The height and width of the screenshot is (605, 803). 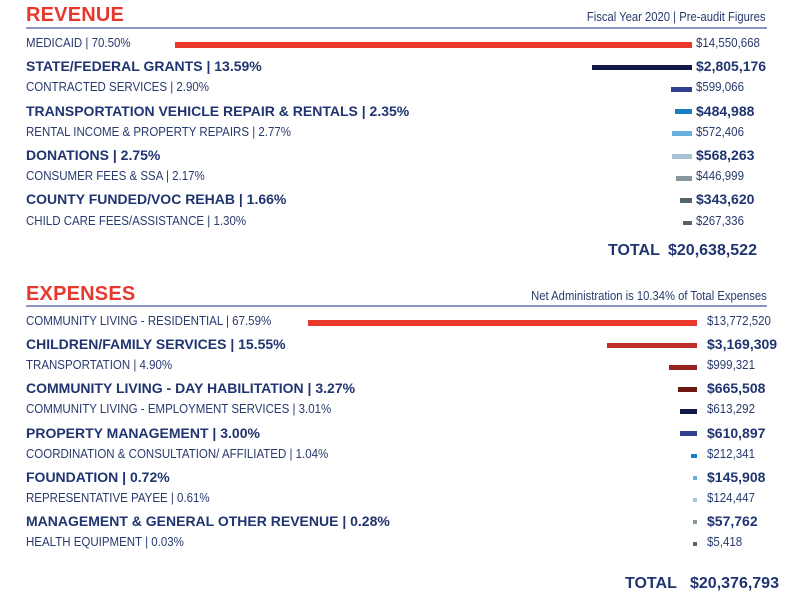 I want to click on revenue-divider, so click(x=396, y=28).